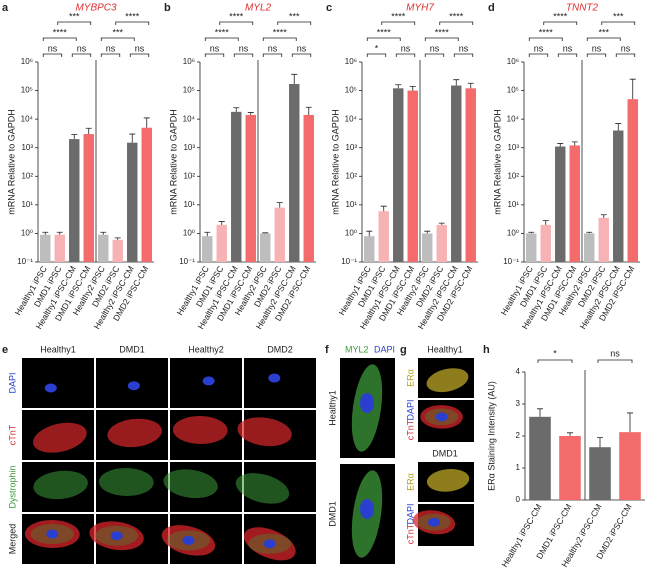 The height and width of the screenshot is (569, 650). Describe the element at coordinates (518, 499) in the screenshot. I see `y-tick-label: 0` at that location.